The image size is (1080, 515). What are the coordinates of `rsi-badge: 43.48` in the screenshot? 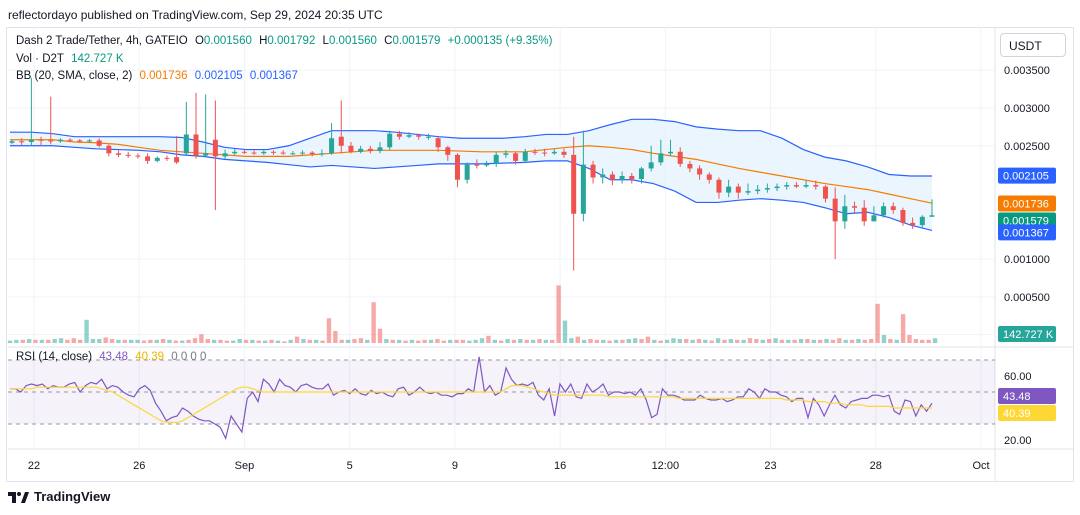 It's located at (1017, 397).